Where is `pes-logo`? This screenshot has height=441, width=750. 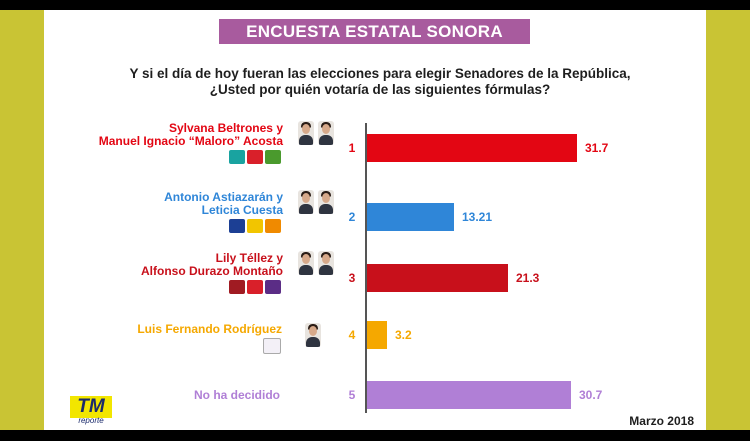 pes-logo is located at coordinates (273, 287).